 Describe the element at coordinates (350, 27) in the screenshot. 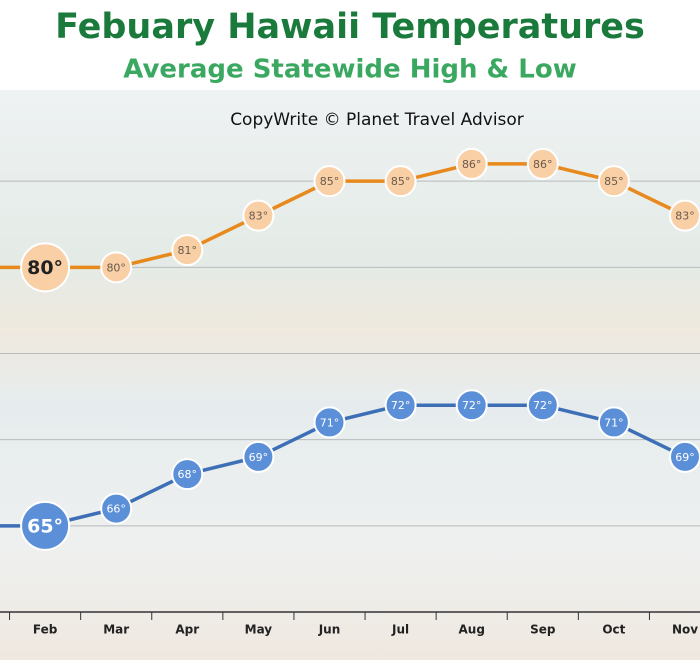

I see `chart-title: Febuary Hawaii Temperatures` at that location.